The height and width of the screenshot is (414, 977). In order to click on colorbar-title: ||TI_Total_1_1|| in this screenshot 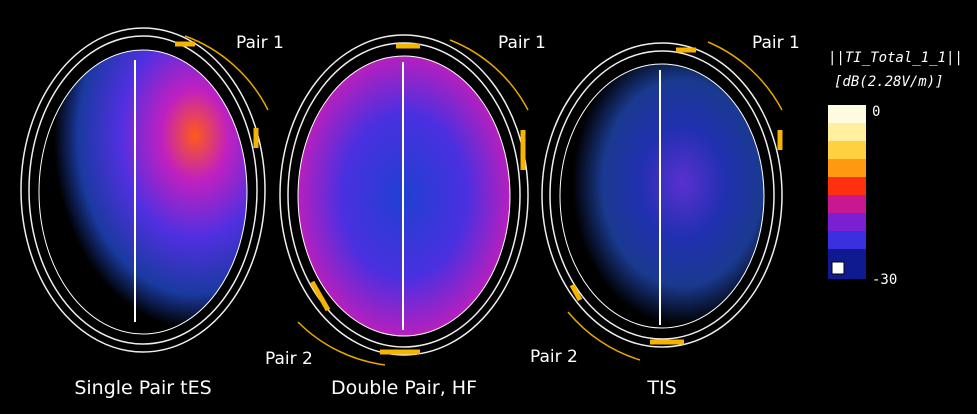, I will do `click(895, 58)`.